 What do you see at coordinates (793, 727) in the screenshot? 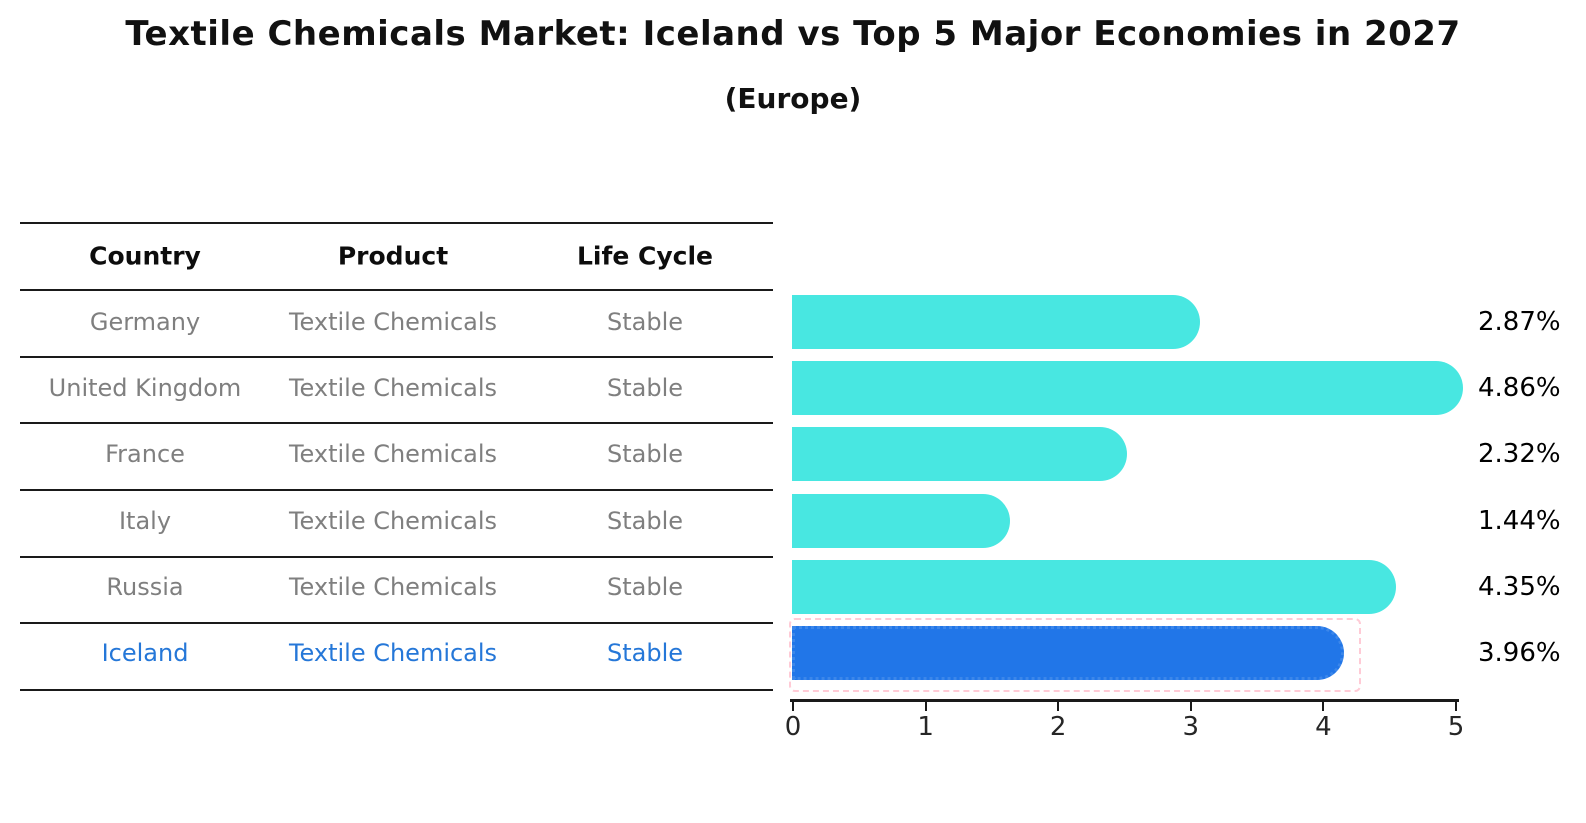
I see `x-tick-label-0: 0` at bounding box center [793, 727].